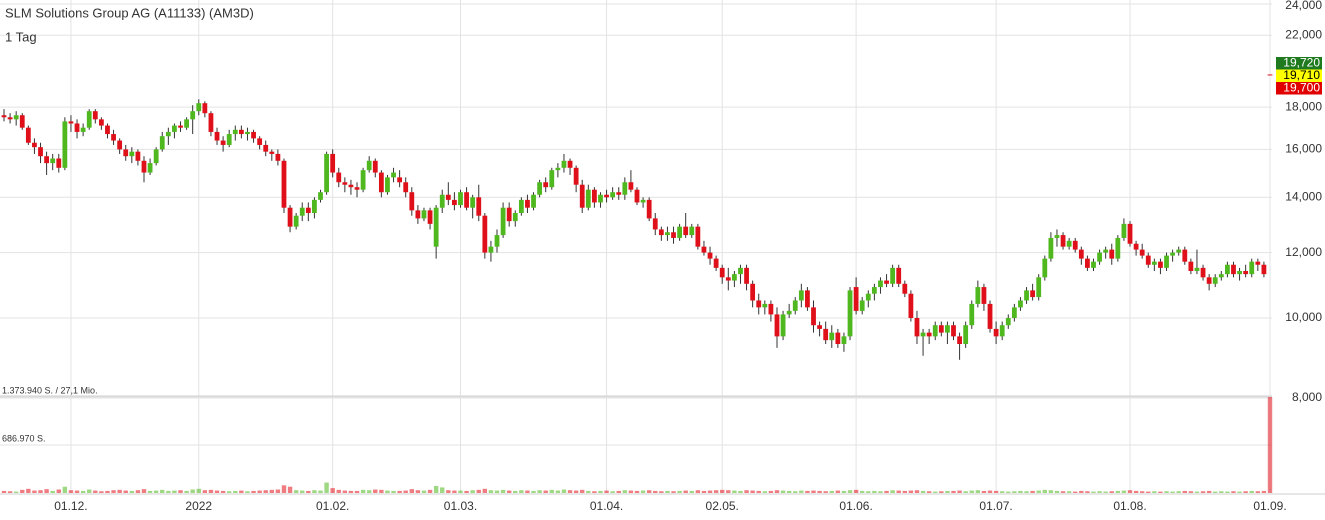 This screenshot has width=1325, height=520. What do you see at coordinates (606, 506) in the screenshot?
I see `x-tick-label: 01.04.` at bounding box center [606, 506].